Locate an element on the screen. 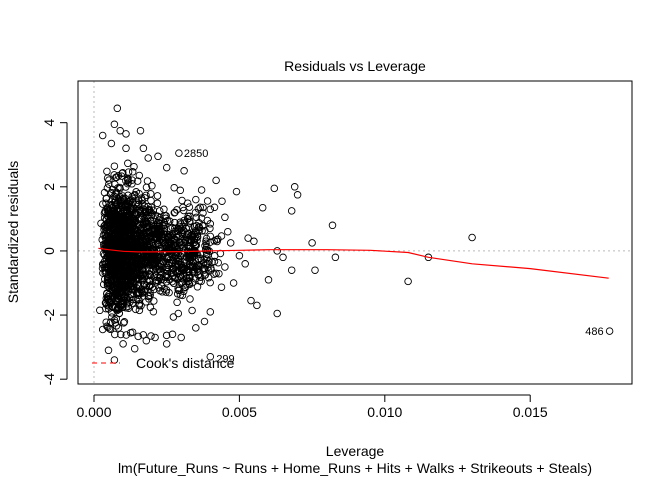  y-tick-label: -4 is located at coordinates (49, 379).